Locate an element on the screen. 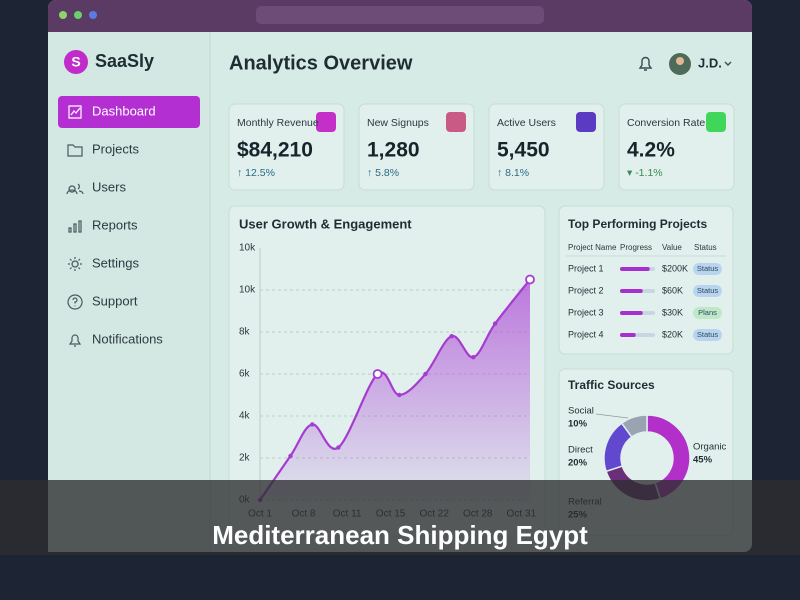 Image resolution: width=800 pixels, height=600 pixels. nav-item: Settings is located at coordinates (103, 263).